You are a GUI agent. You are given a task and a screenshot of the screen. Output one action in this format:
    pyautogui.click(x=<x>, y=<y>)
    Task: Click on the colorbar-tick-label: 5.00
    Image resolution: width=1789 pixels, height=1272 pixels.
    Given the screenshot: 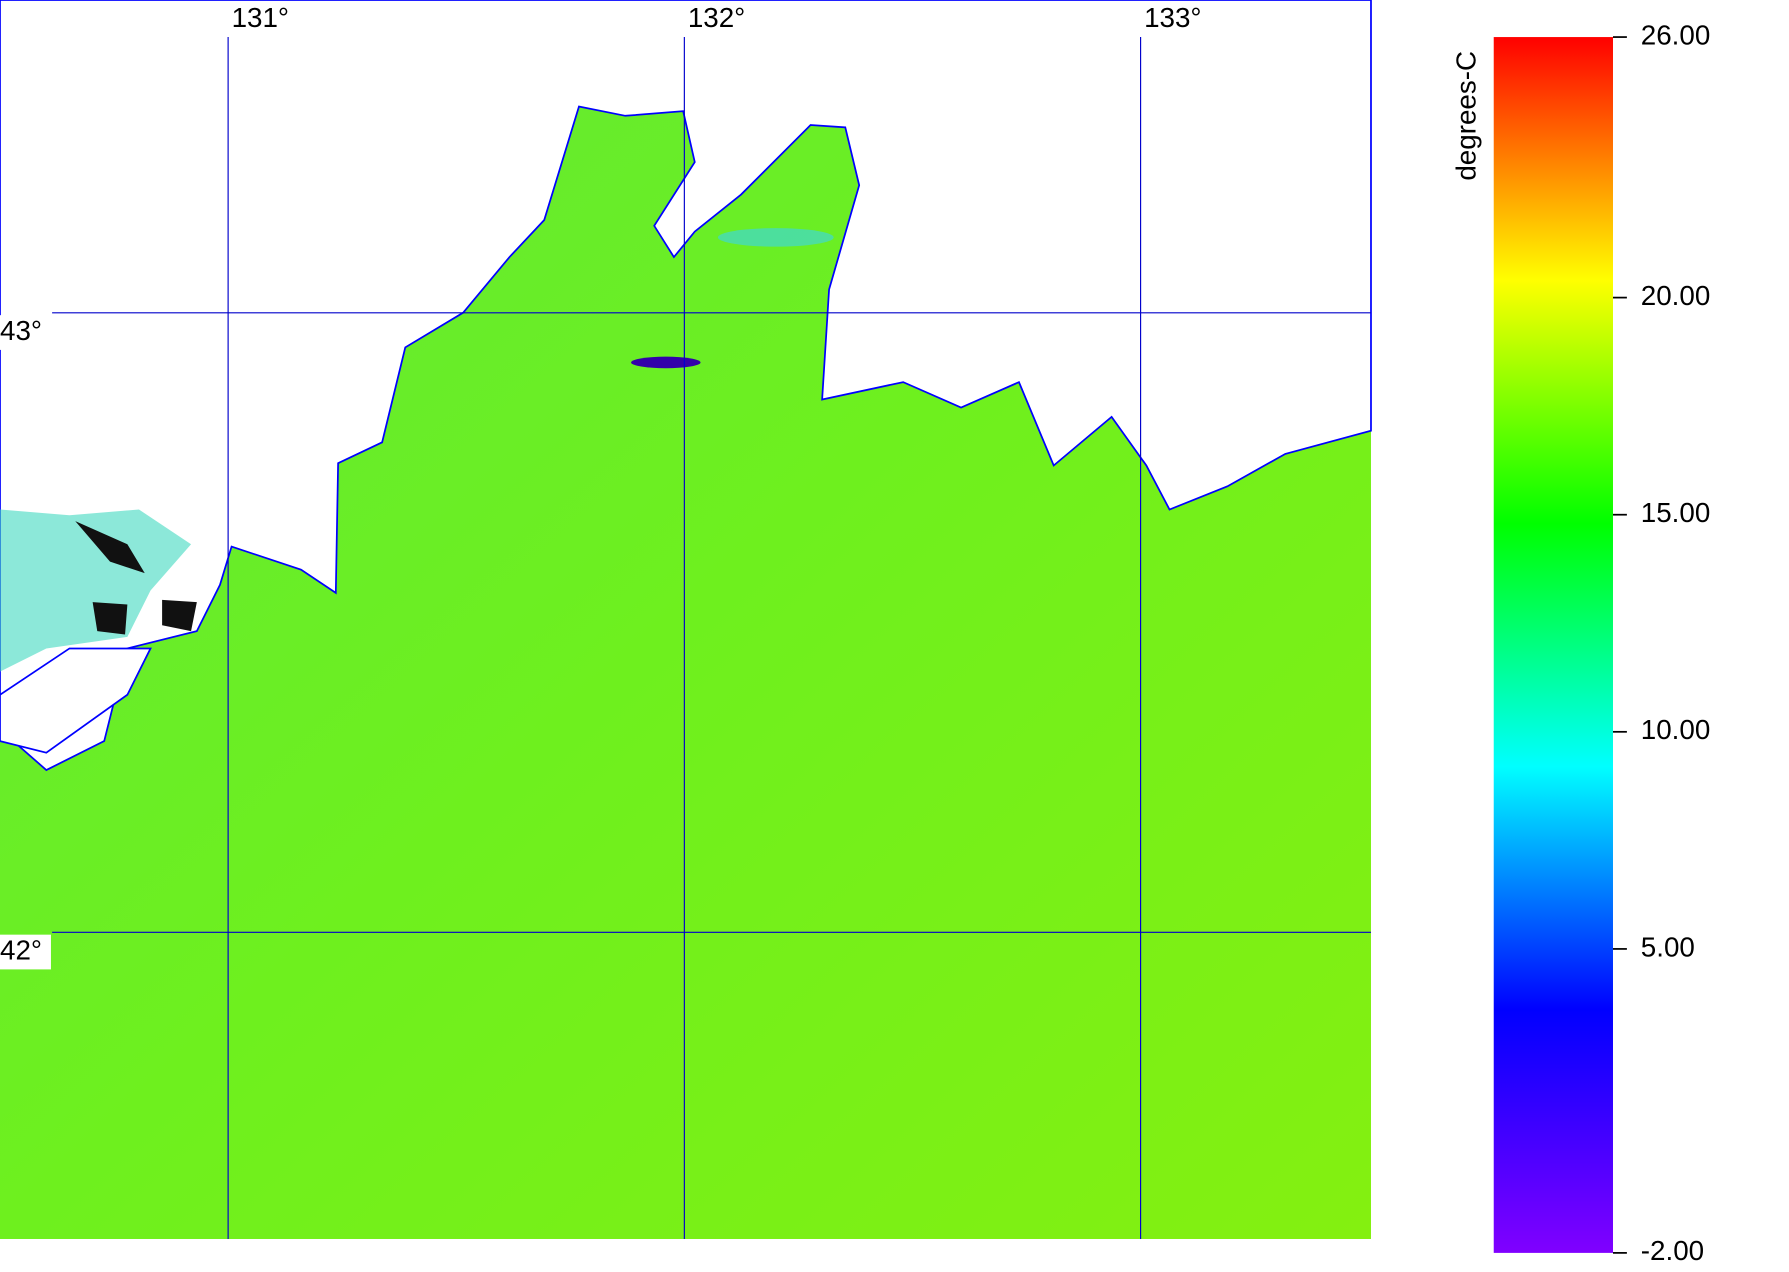 What is the action you would take?
    pyautogui.click(x=1668, y=946)
    